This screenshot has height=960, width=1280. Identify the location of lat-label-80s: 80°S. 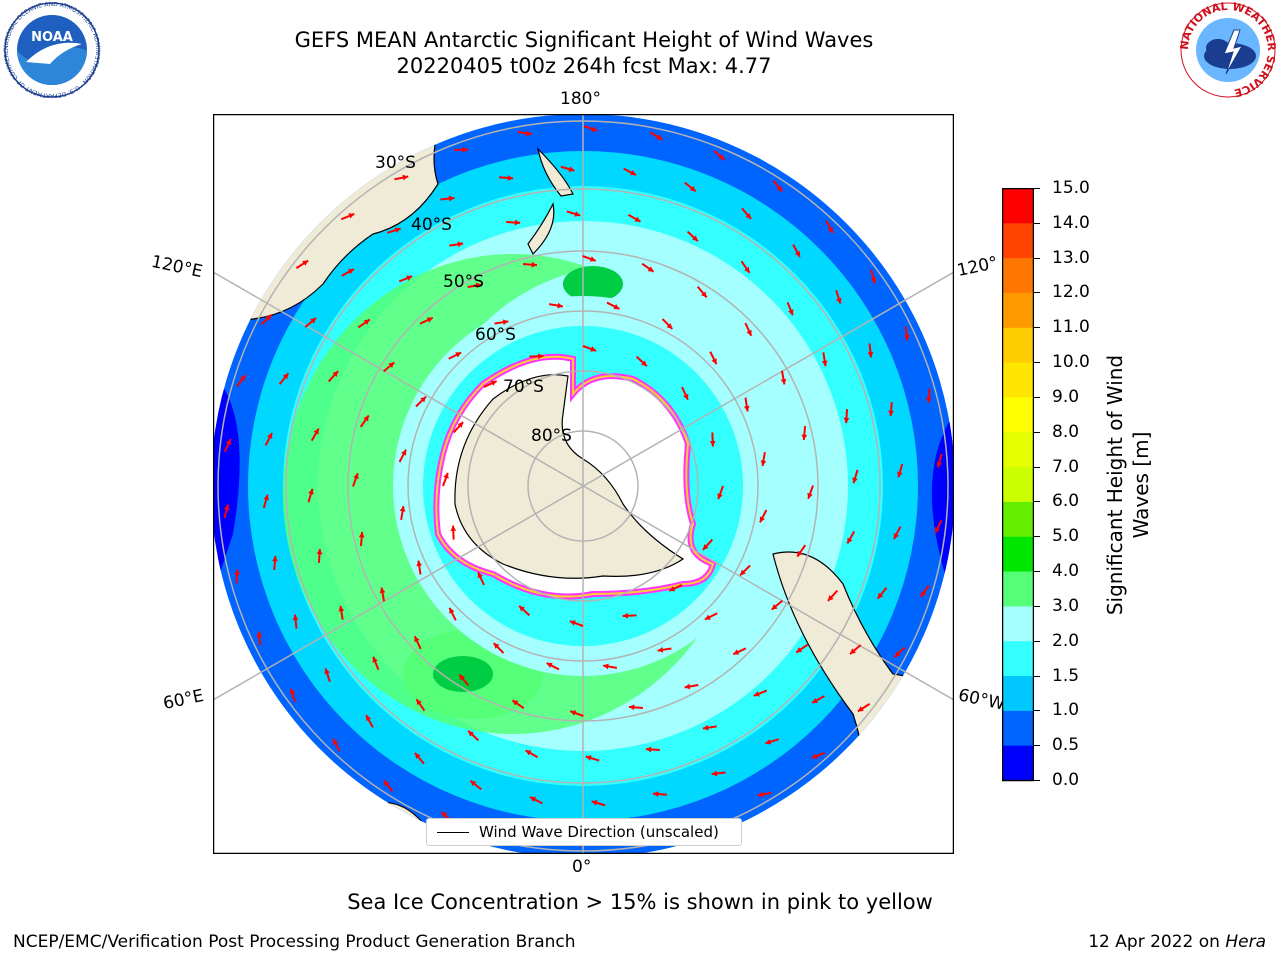
(551, 436).